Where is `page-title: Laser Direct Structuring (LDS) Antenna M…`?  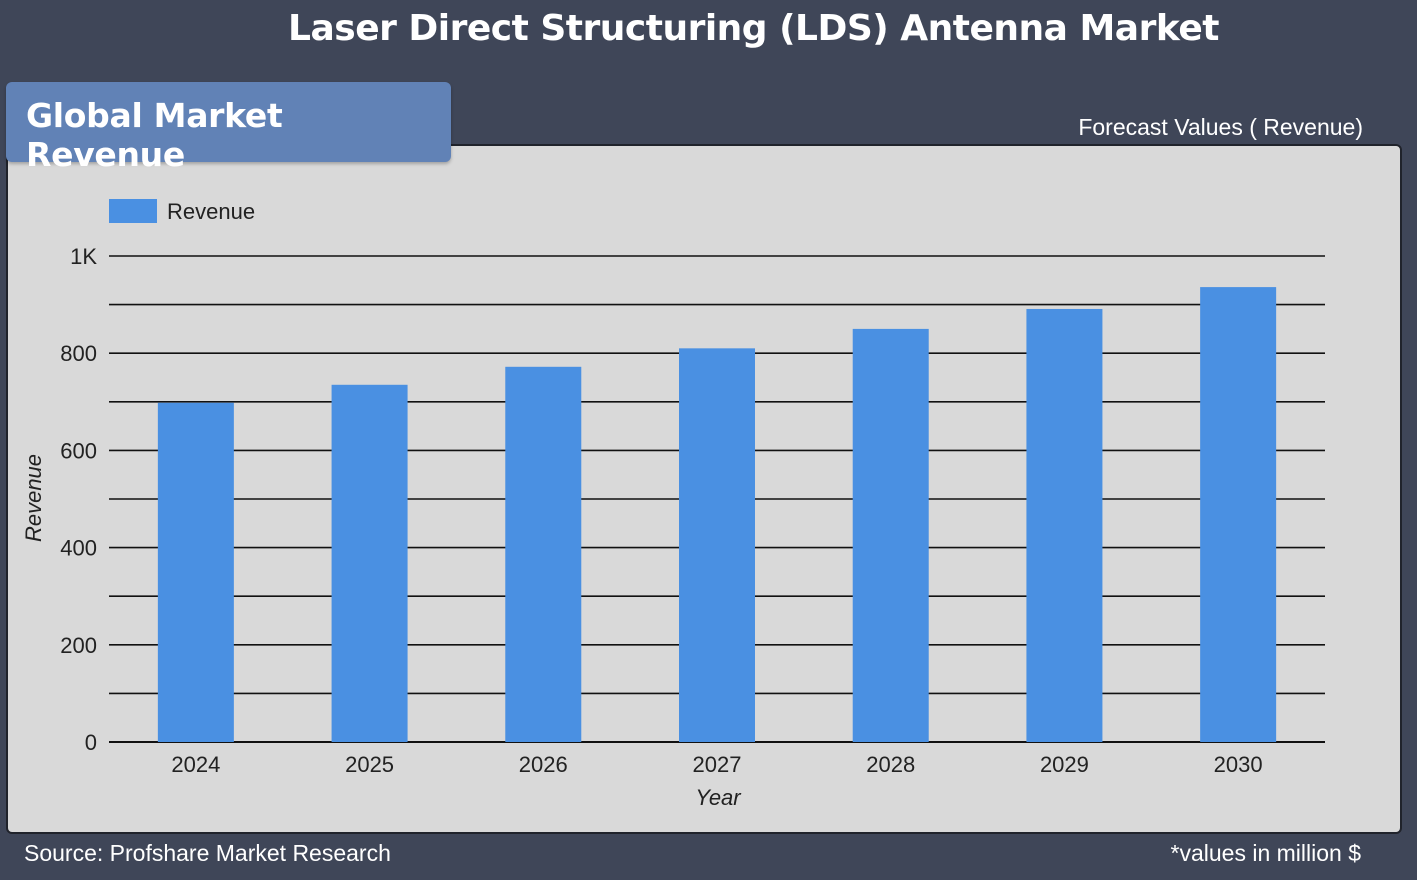 page-title: Laser Direct Structuring (LDS) Antenna M… is located at coordinates (753, 28).